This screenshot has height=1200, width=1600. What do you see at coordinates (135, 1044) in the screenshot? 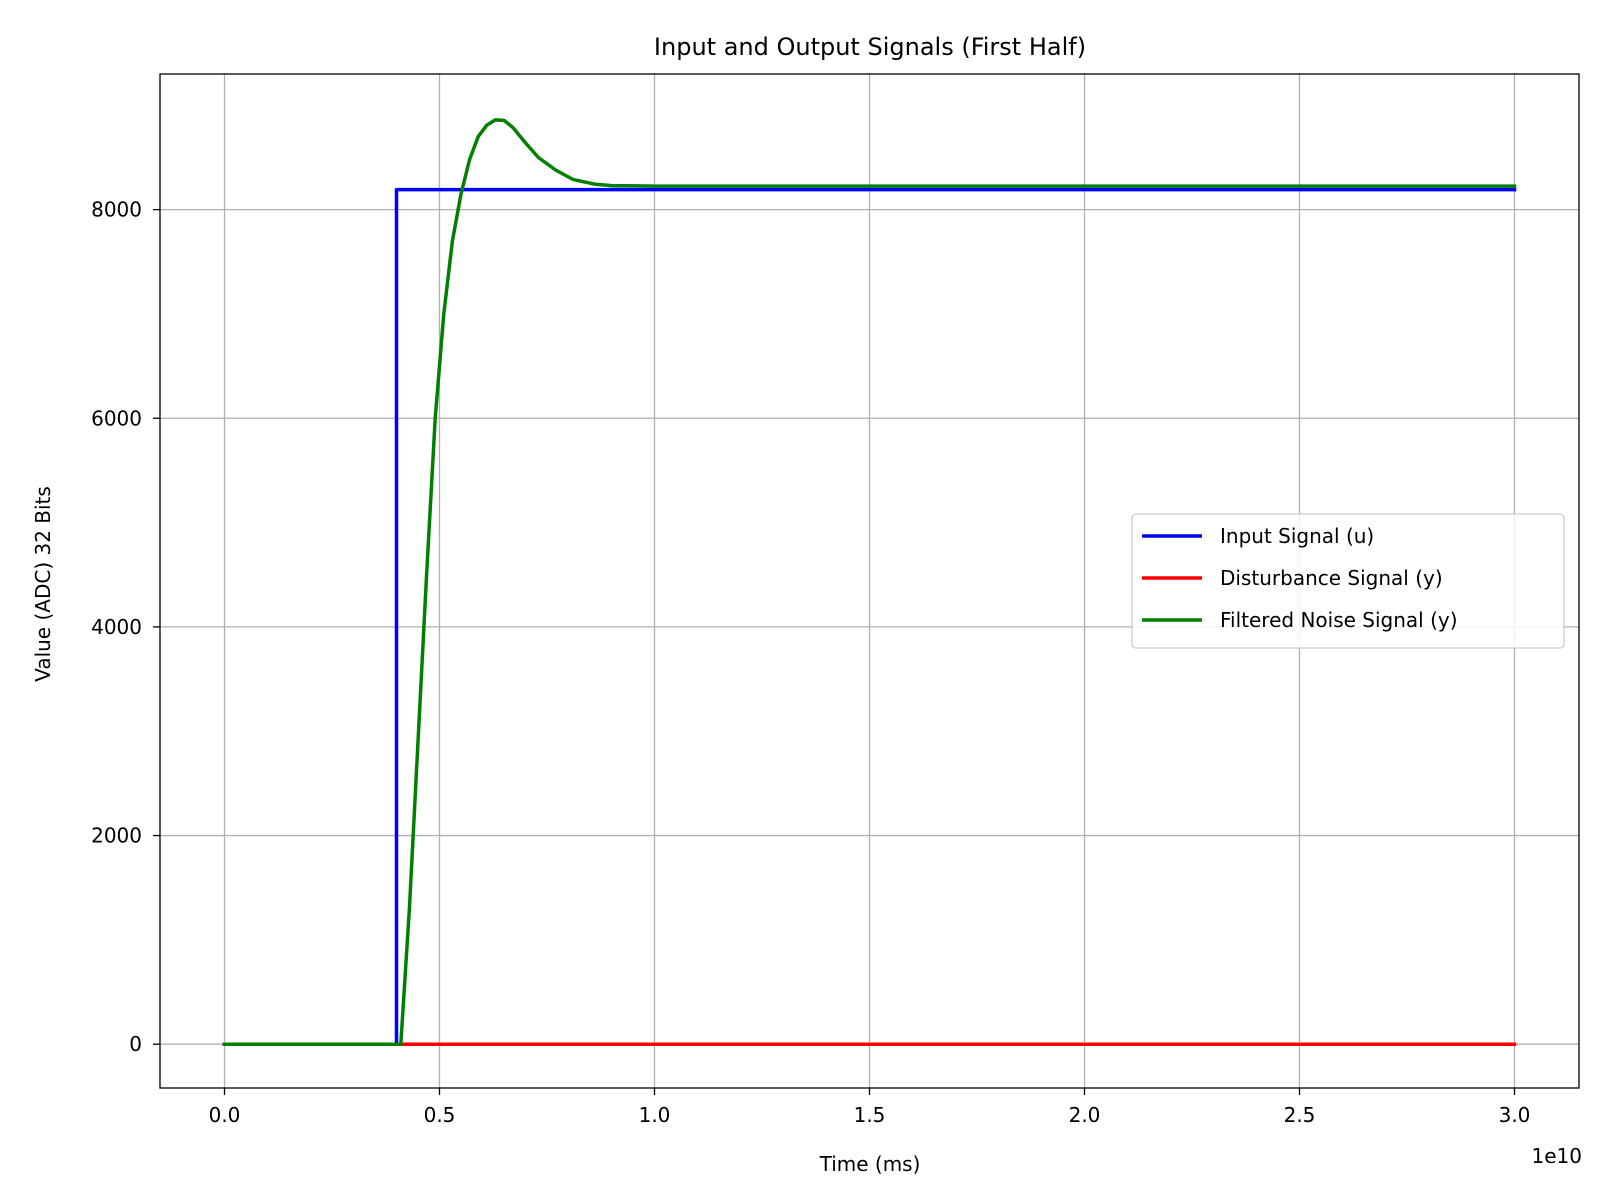
I see `y-tick-label: 0` at bounding box center [135, 1044].